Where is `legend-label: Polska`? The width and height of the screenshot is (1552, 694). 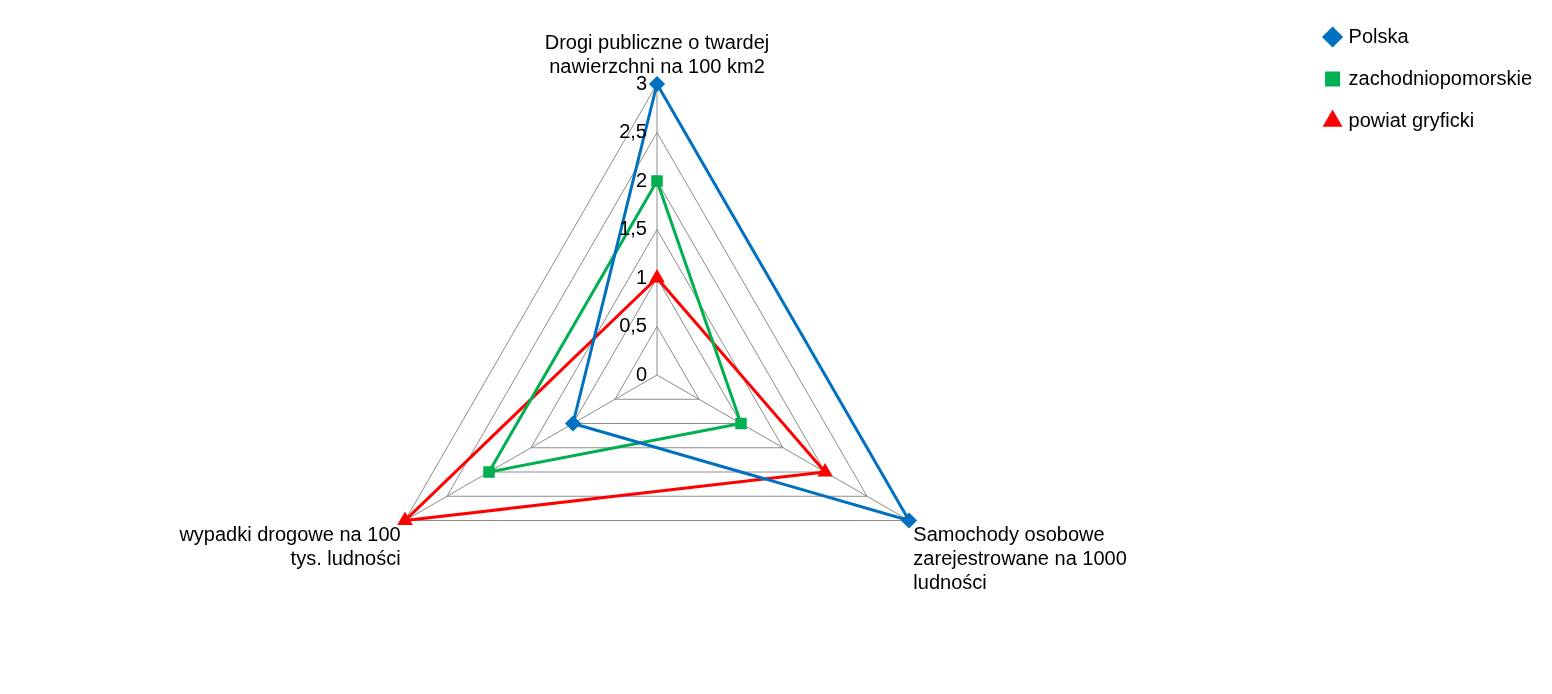 legend-label: Polska is located at coordinates (1379, 35).